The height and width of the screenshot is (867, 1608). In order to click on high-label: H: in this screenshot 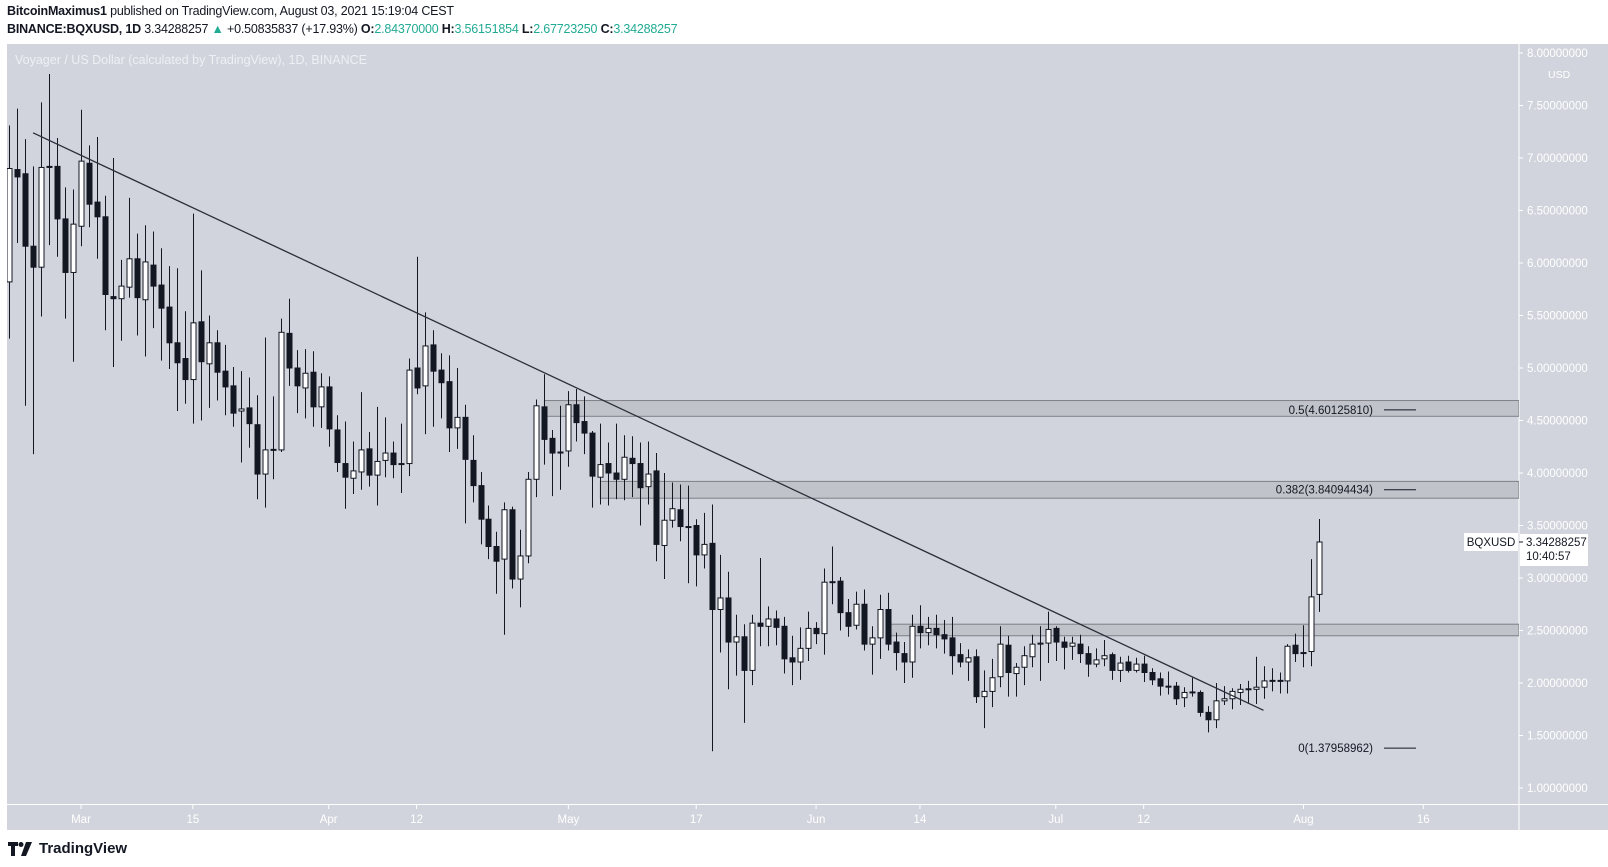, I will do `click(448, 29)`.